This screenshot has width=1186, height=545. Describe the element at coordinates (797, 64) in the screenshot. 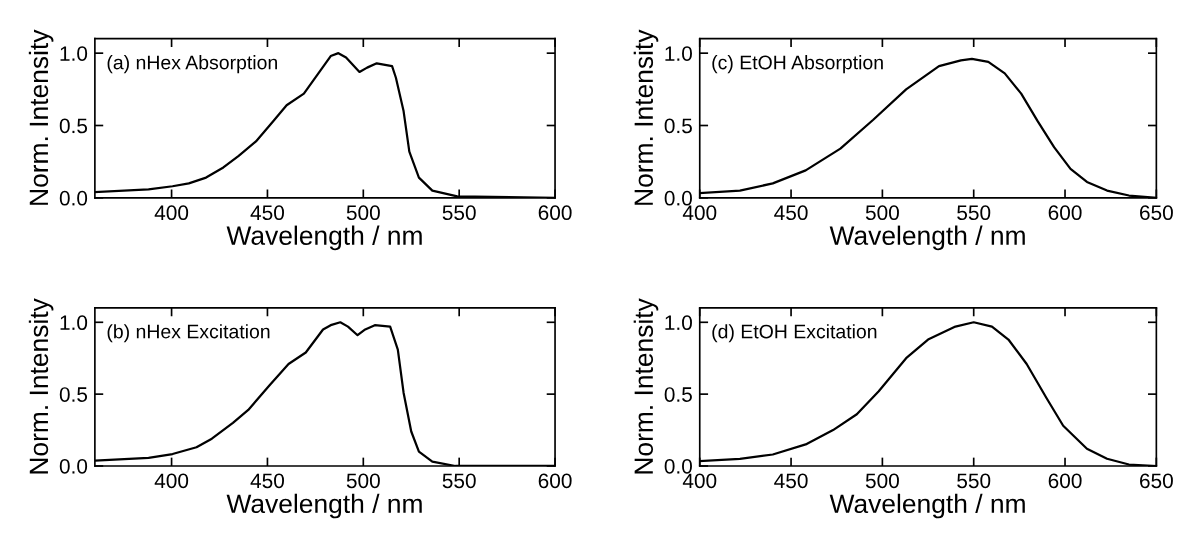

I see `annotation: (c) EtOH Absorption` at that location.